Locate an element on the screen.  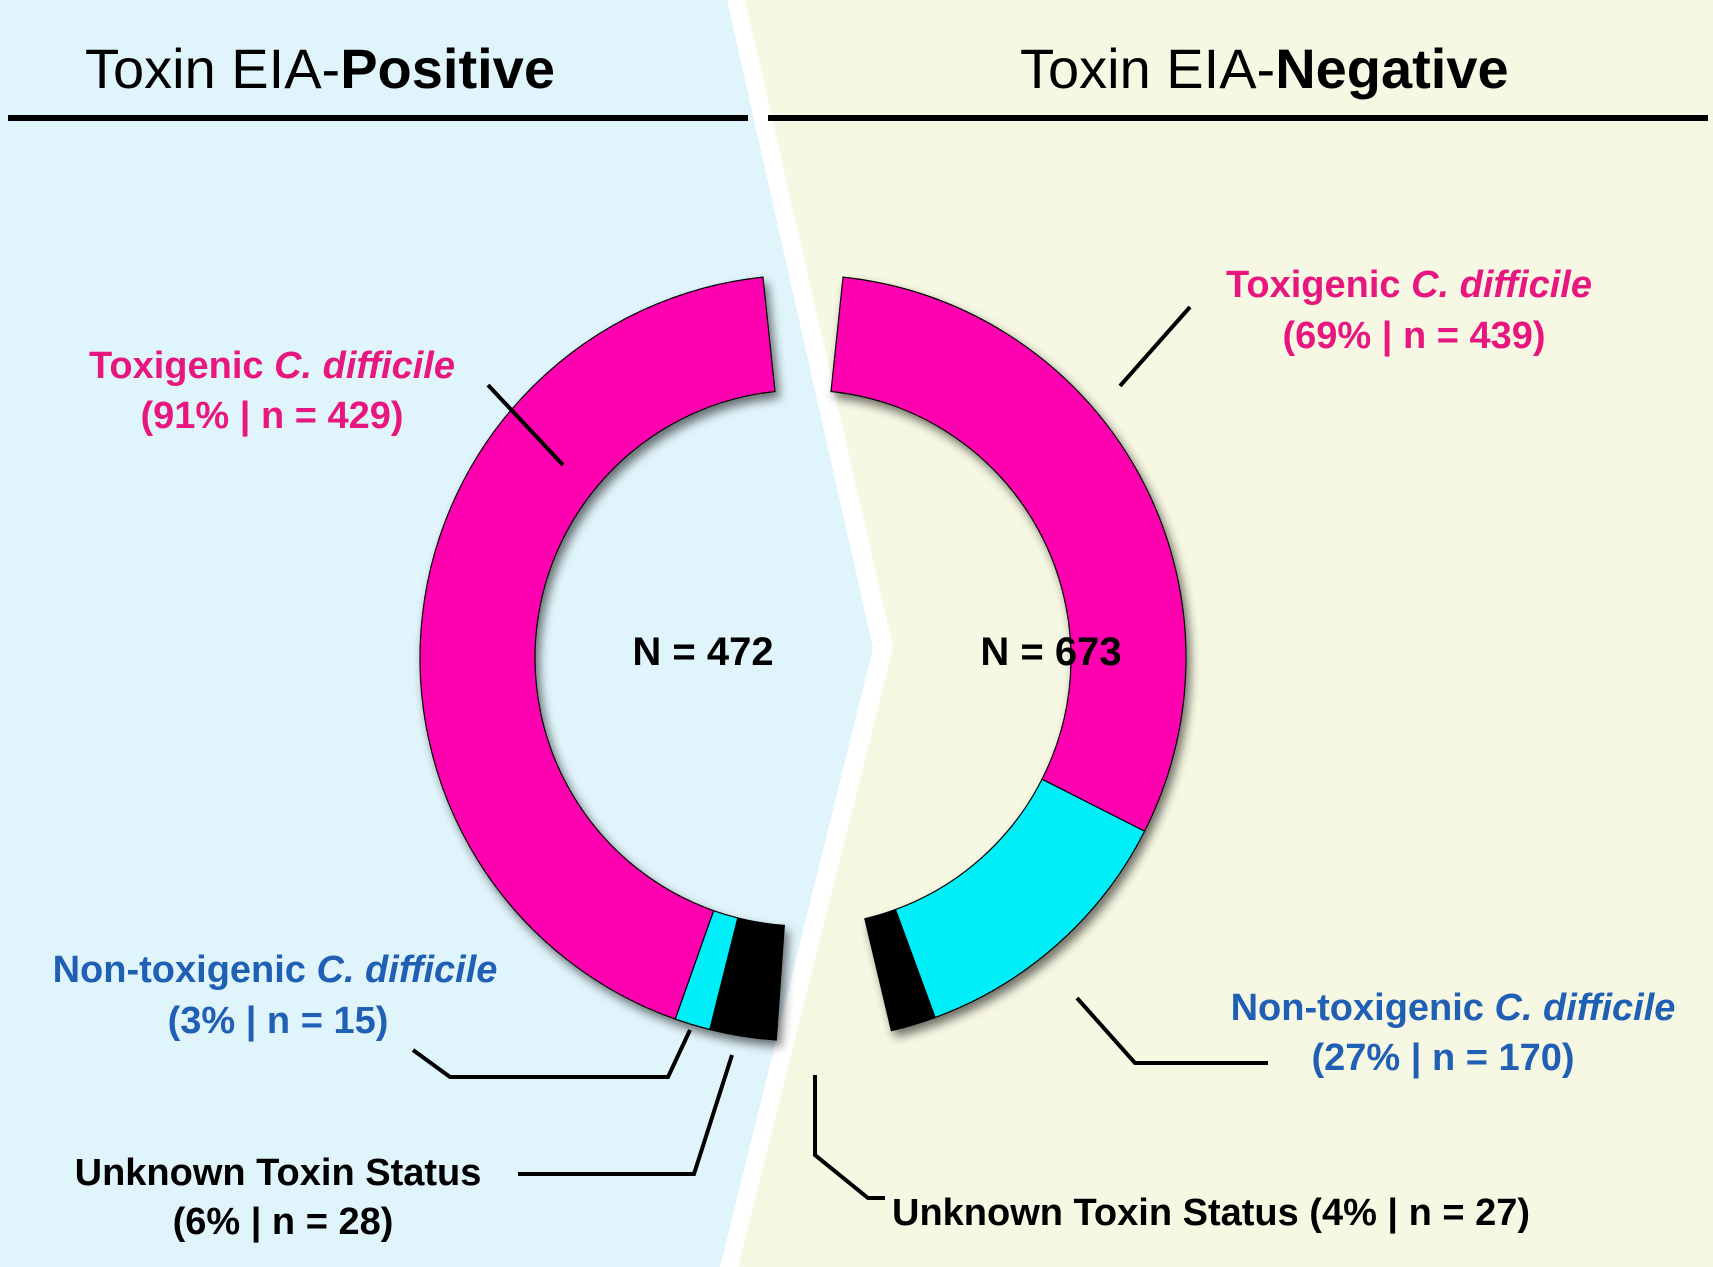
positive-nontoxigenic-label-main: Non-toxigenic is located at coordinates (185, 970).